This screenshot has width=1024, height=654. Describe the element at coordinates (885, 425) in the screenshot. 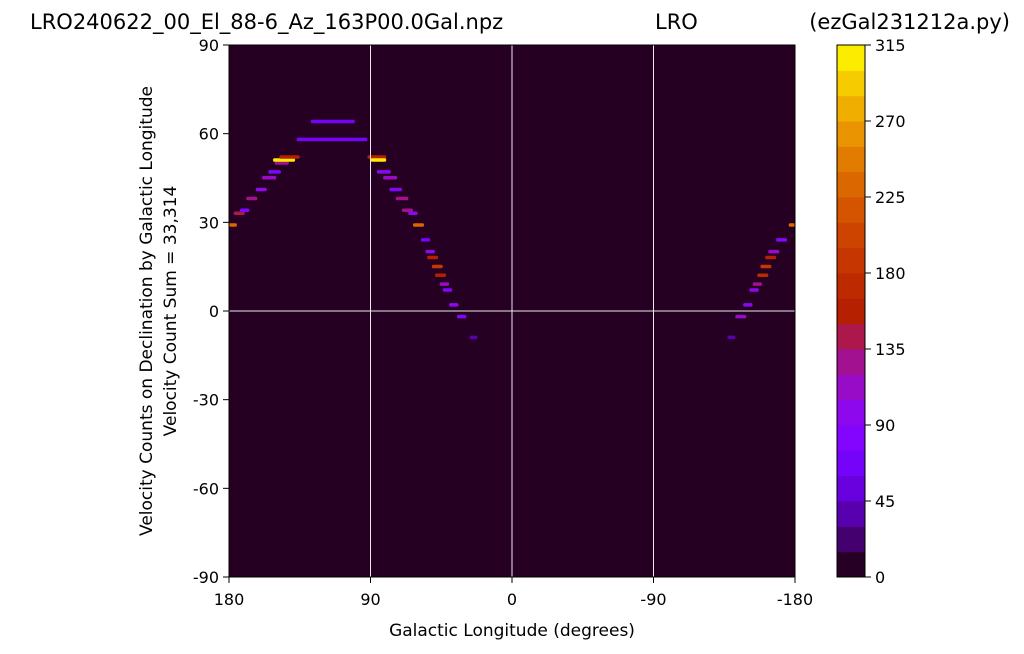

I see `colorbar-tick-label: 90` at that location.